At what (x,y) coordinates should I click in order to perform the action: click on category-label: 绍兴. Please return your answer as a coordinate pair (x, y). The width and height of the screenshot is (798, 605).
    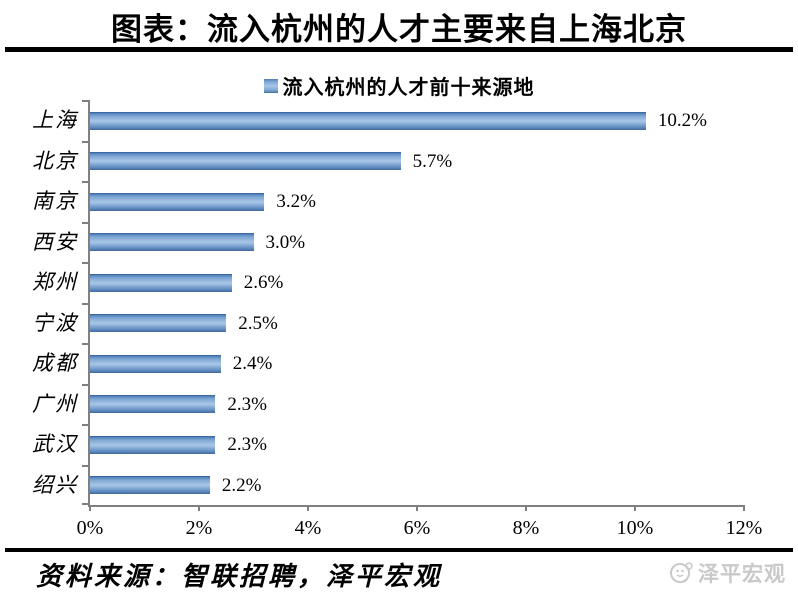
    Looking at the image, I should click on (55, 484).